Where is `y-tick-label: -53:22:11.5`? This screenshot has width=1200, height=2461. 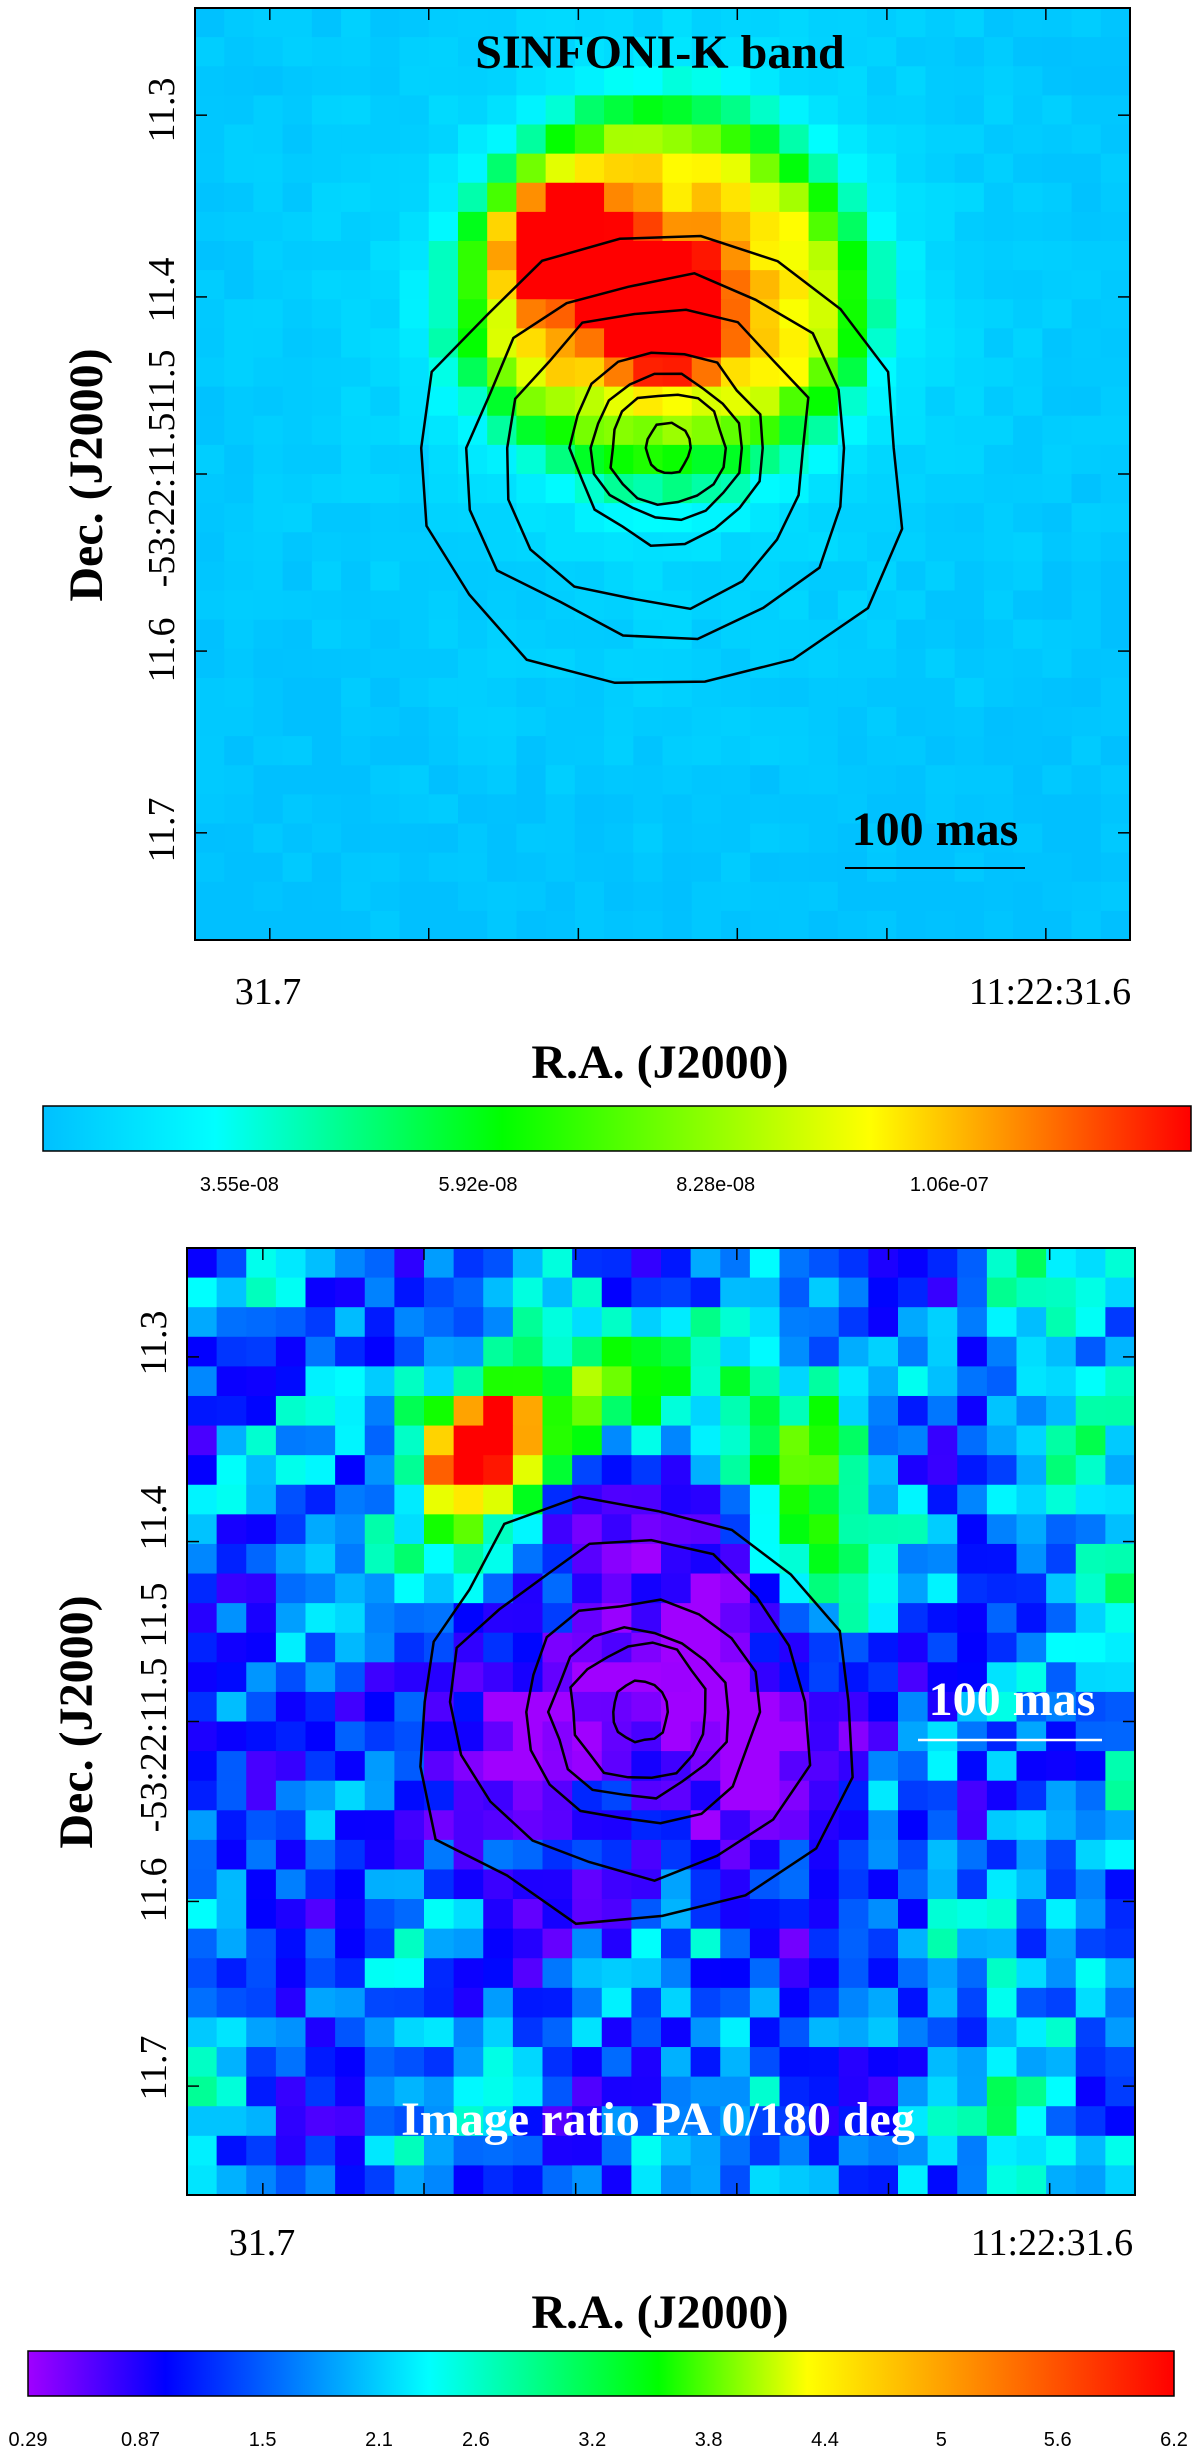
y-tick-label: -53:22:11.5 is located at coordinates (154, 1745).